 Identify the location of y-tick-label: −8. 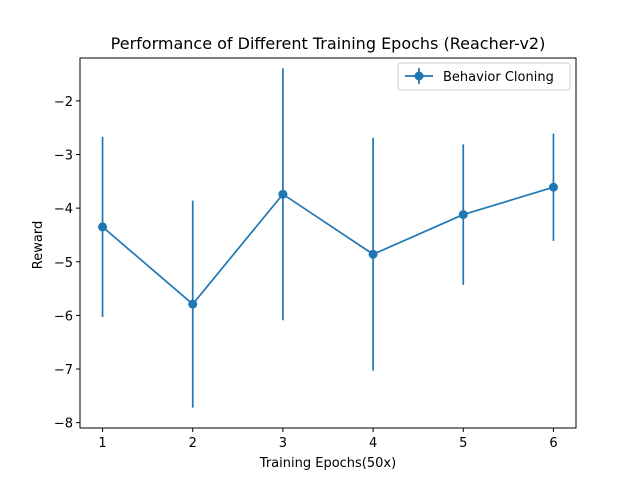
(63, 424).